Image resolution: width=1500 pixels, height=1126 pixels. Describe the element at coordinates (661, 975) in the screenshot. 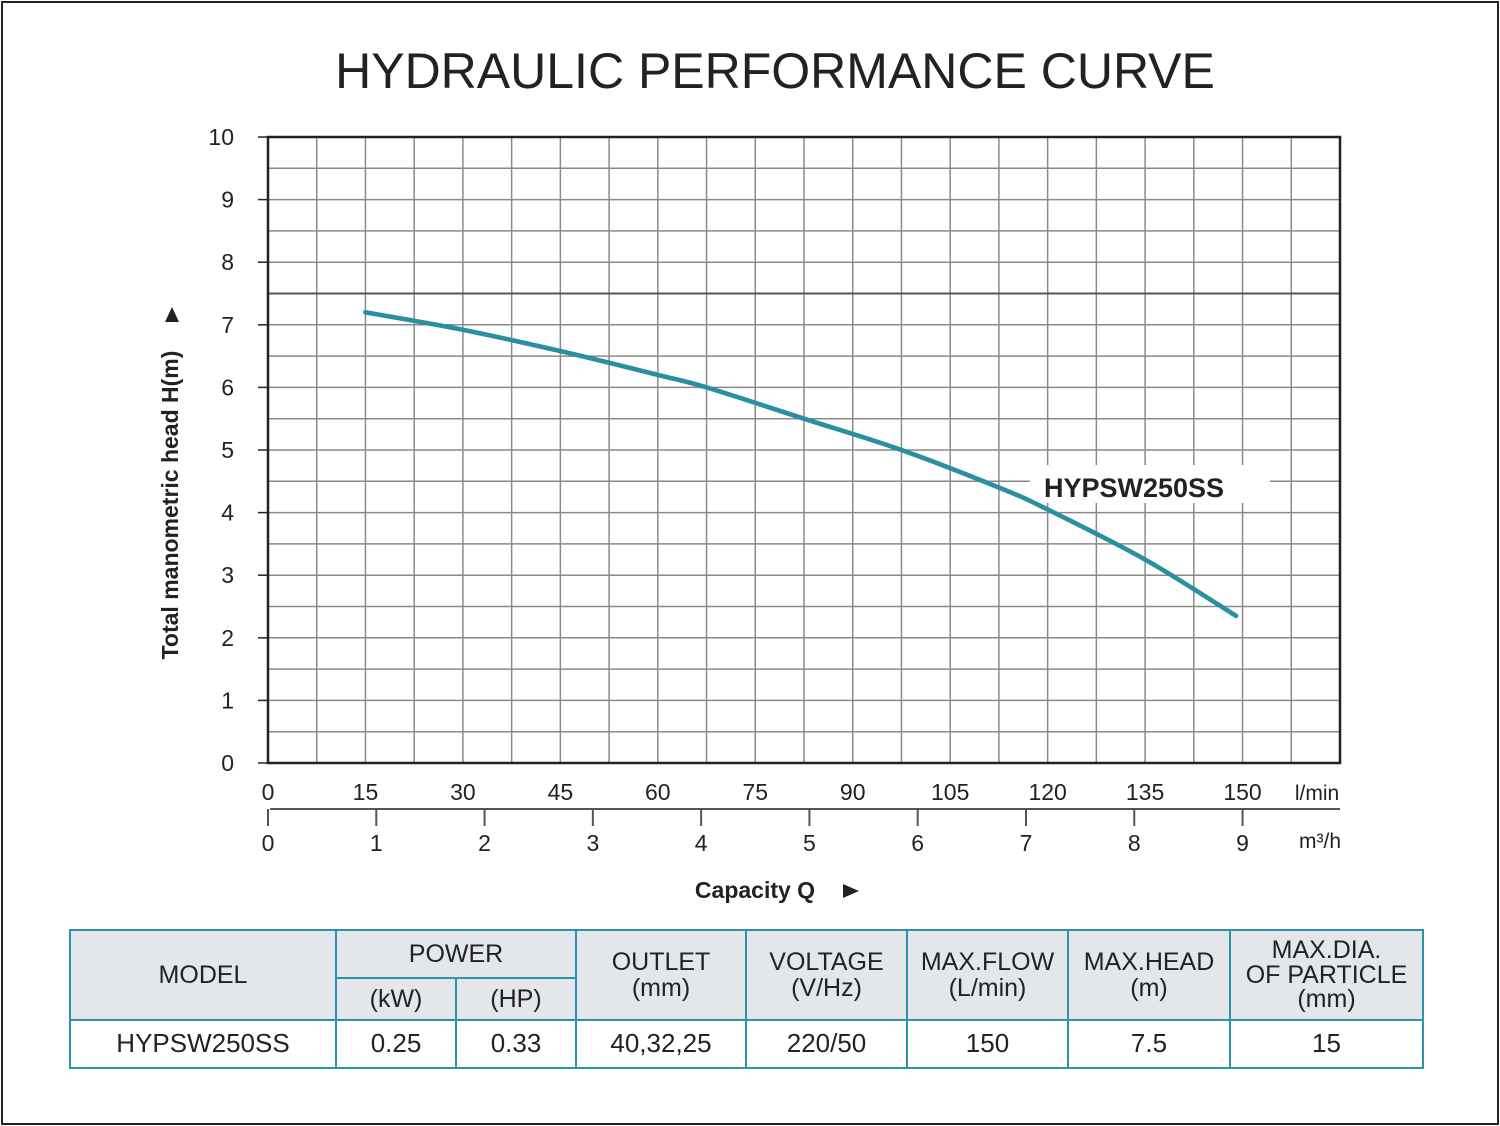

I see `header-outlet: OUTLET (mm)` at that location.